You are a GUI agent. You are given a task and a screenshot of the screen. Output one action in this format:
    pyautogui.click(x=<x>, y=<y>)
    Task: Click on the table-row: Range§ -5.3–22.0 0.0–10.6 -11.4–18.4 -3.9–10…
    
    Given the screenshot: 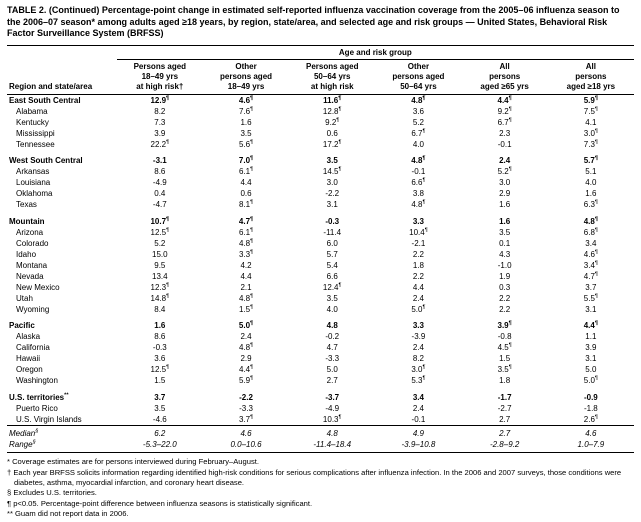 What is the action you would take?
    pyautogui.click(x=320, y=446)
    